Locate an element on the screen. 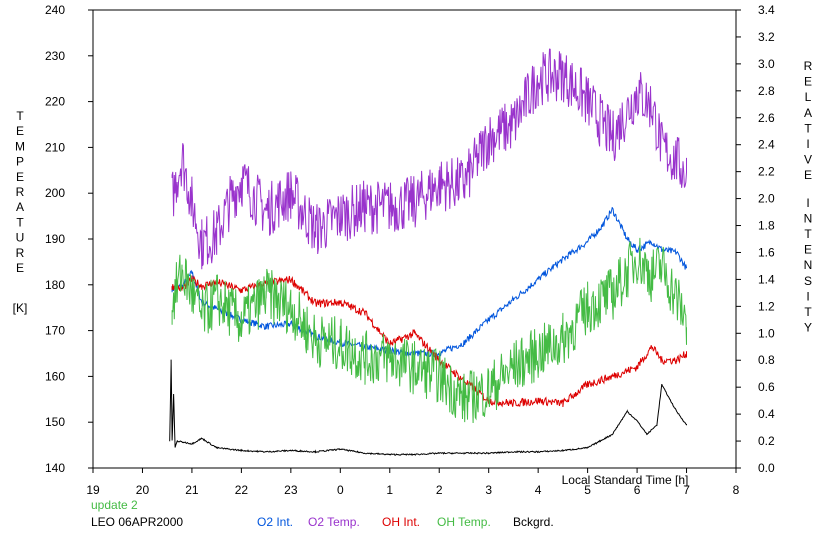 The width and height of the screenshot is (828, 535). y-right-tick-label: 0.2 is located at coordinates (766, 441).